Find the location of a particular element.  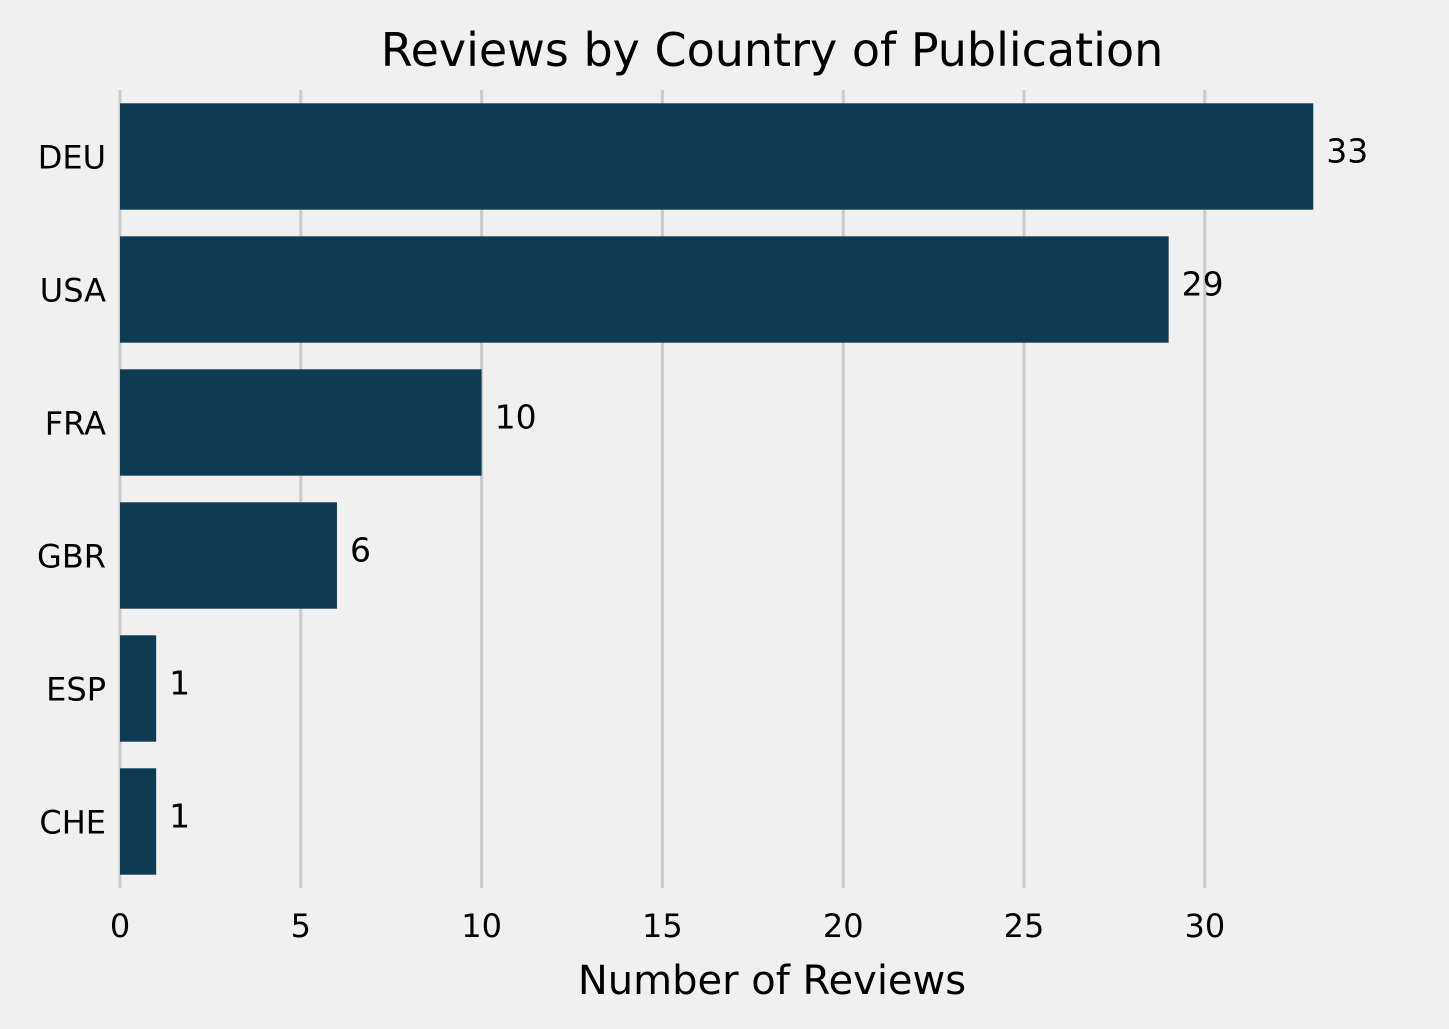

x-tick-label: 5 is located at coordinates (301, 926).